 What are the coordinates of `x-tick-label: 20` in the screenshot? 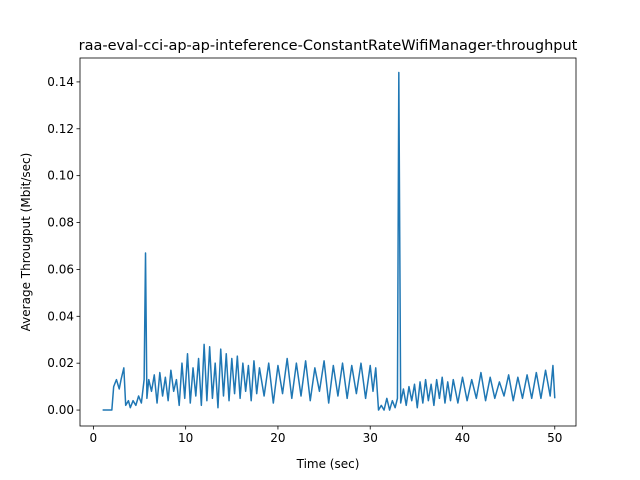 It's located at (277, 438).